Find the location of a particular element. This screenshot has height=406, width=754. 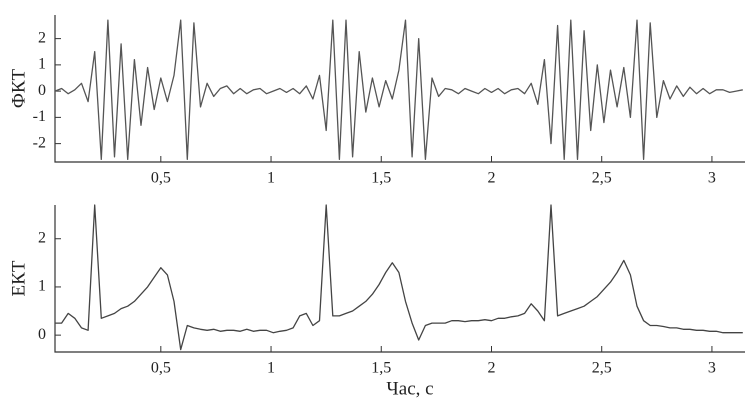

y-tick-label: -2 is located at coordinates (39, 142).